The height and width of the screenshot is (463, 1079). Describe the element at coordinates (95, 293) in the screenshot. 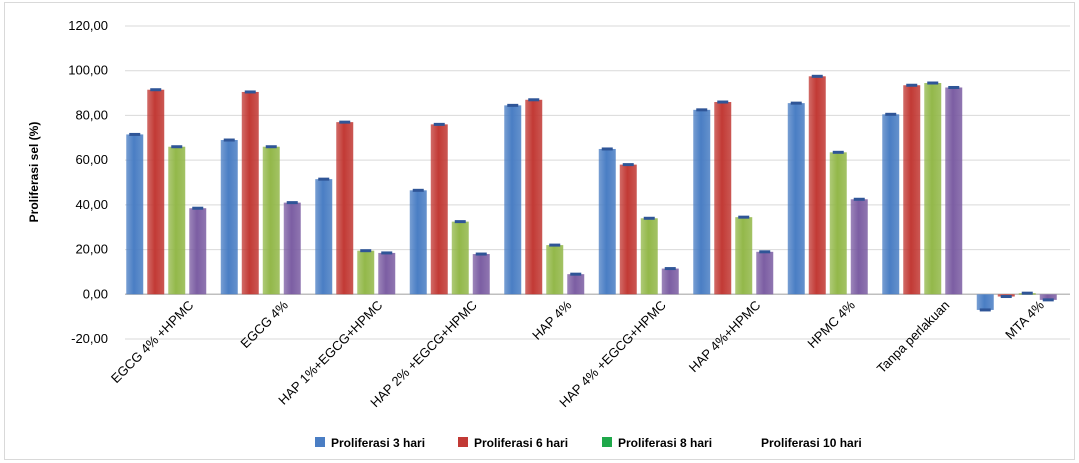

I see `y-tick-label: 0,00` at that location.